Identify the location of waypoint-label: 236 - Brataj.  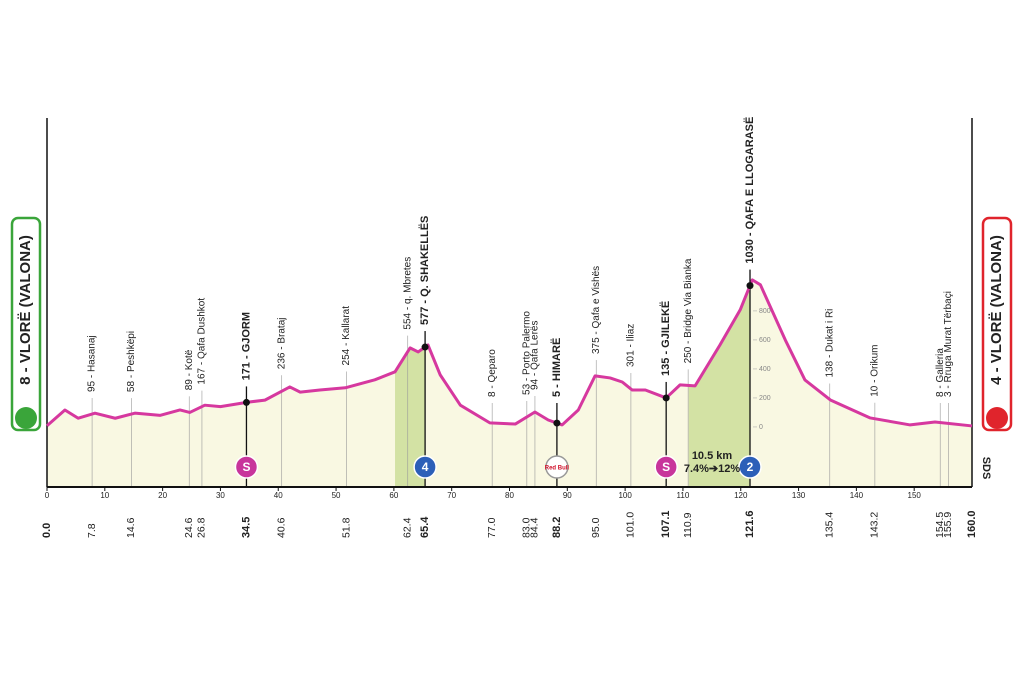
(281, 344).